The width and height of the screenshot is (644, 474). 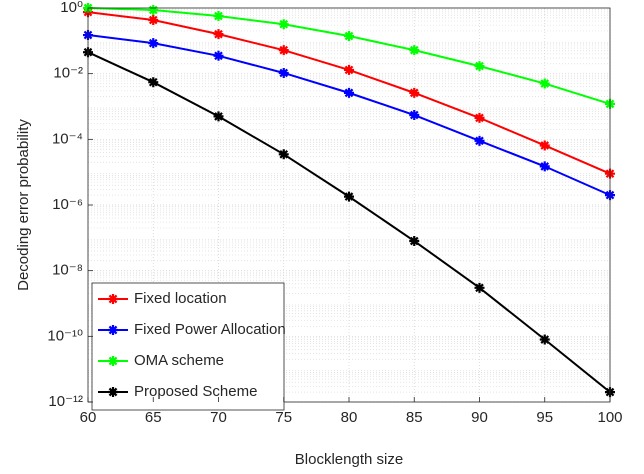 I want to click on x-tick-label: 75, so click(x=283, y=417).